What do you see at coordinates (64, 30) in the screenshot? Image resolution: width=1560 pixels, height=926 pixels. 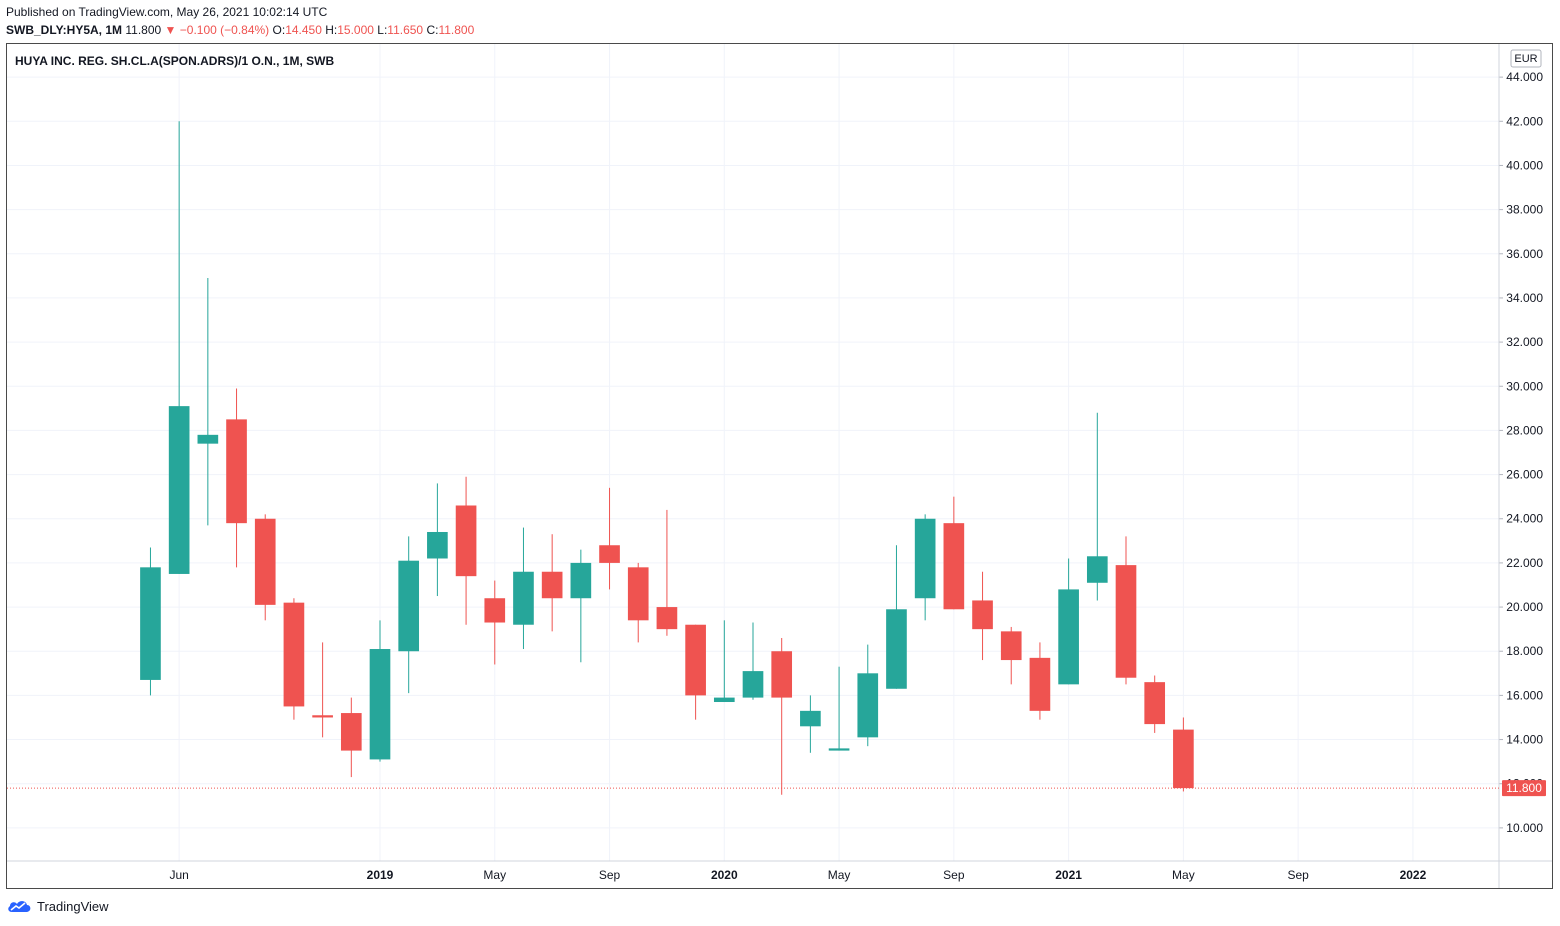 I see `symbol-label: SWB_DLY:HY5A, 1M` at bounding box center [64, 30].